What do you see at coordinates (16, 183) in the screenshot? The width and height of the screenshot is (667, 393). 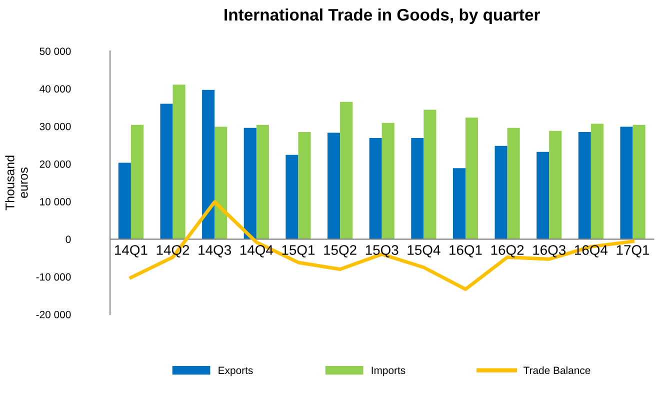 I see `y-axis-title: Thousand euros` at bounding box center [16, 183].